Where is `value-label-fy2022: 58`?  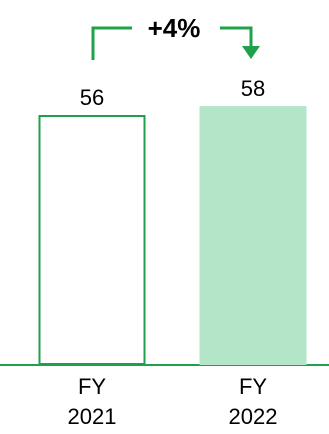
value-label-fy2022: 58 is located at coordinates (253, 88).